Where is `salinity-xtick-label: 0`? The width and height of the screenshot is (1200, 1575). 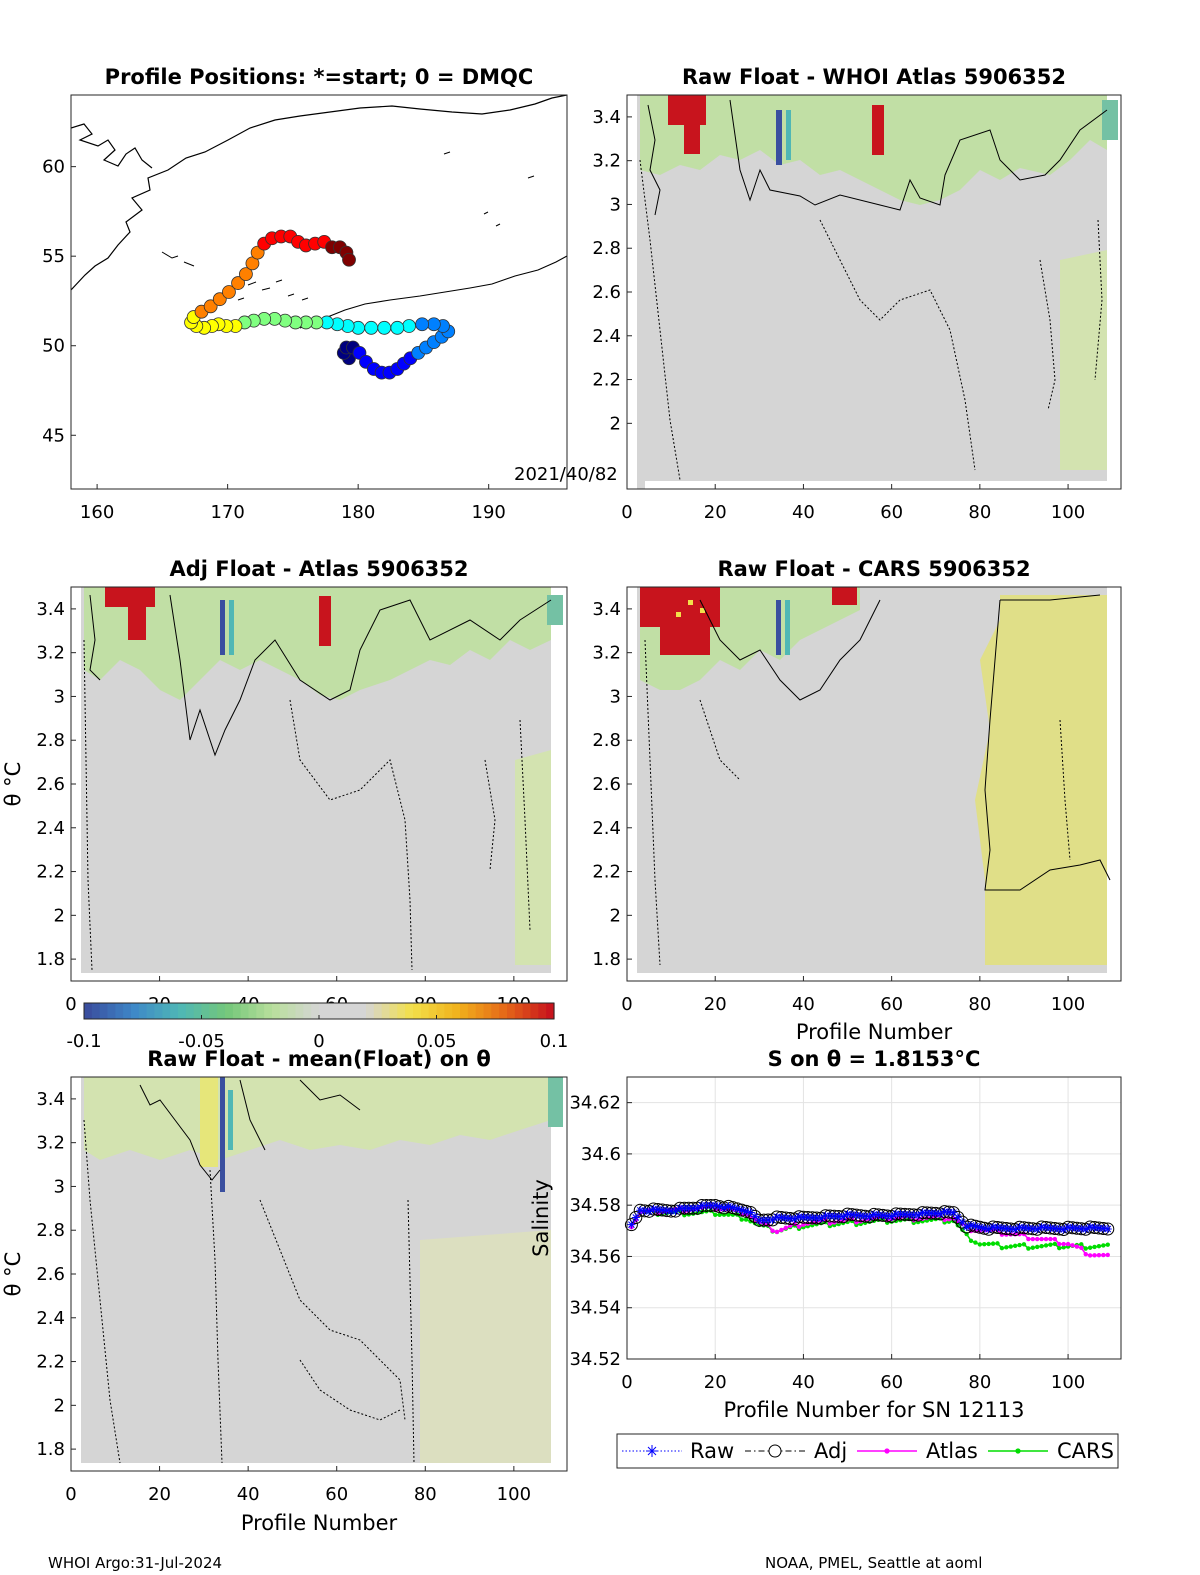
salinity-xtick-label: 0 is located at coordinates (626, 1382).